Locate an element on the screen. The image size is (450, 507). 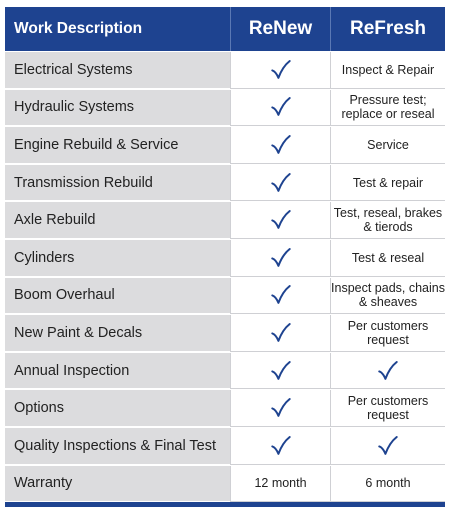
refresh-cell: Service is located at coordinates (387, 145).